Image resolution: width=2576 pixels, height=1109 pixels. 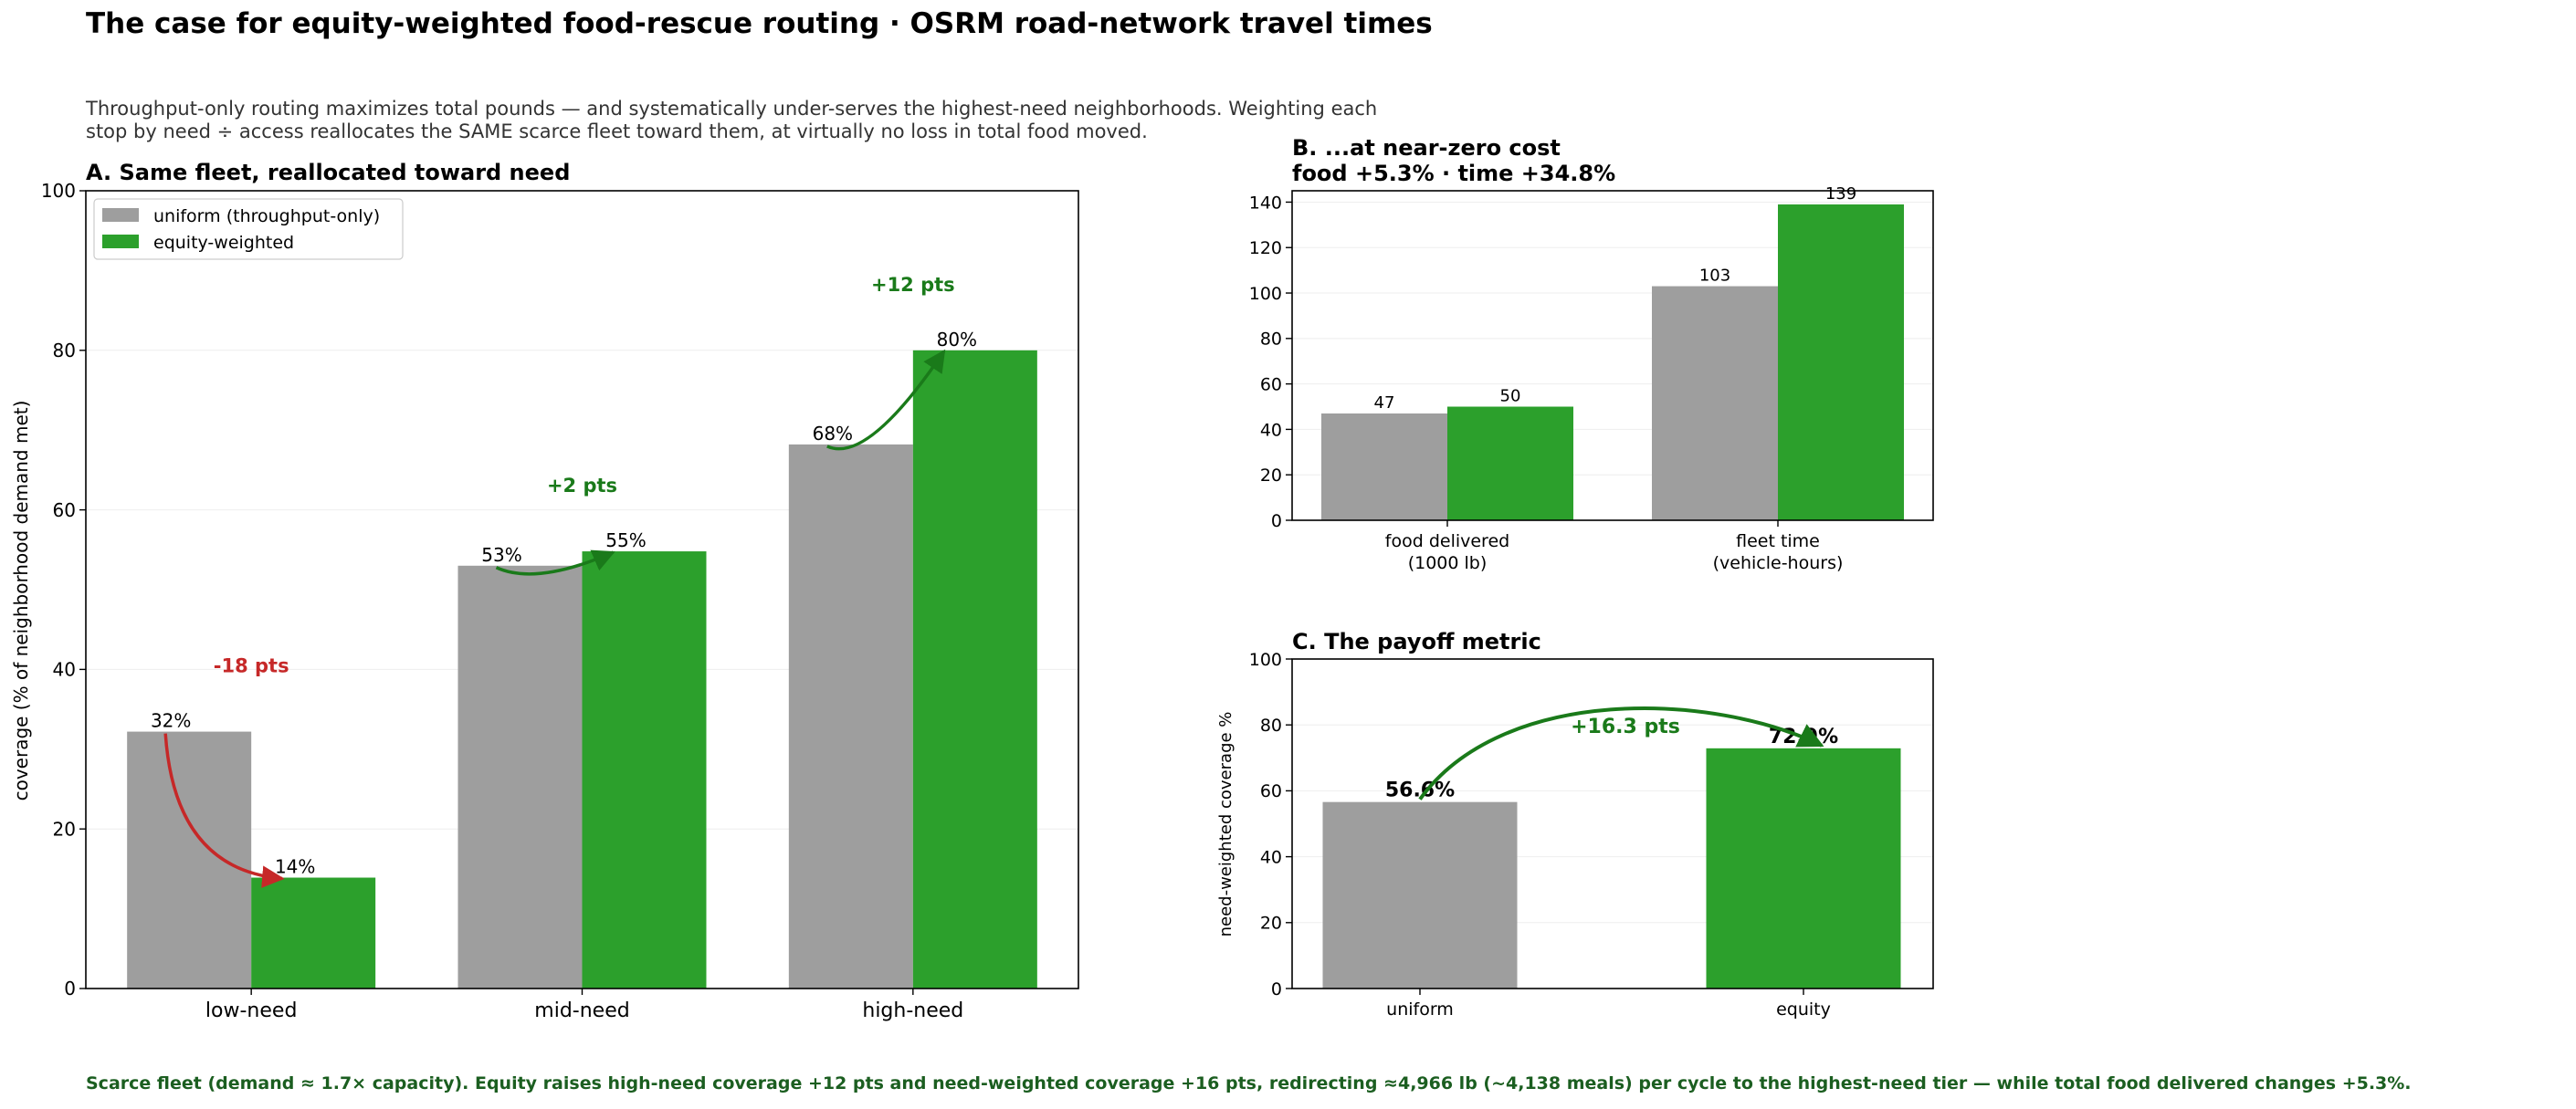 I want to click on bar-b-0-equity, so click(x=1510, y=463).